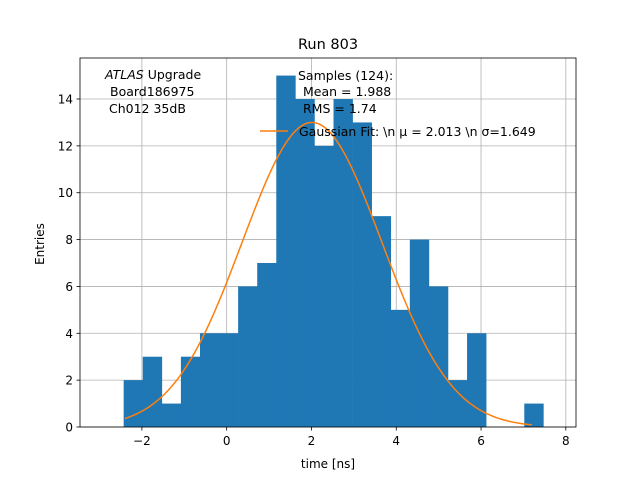  I want to click on chart-title: Run 803, so click(328, 45).